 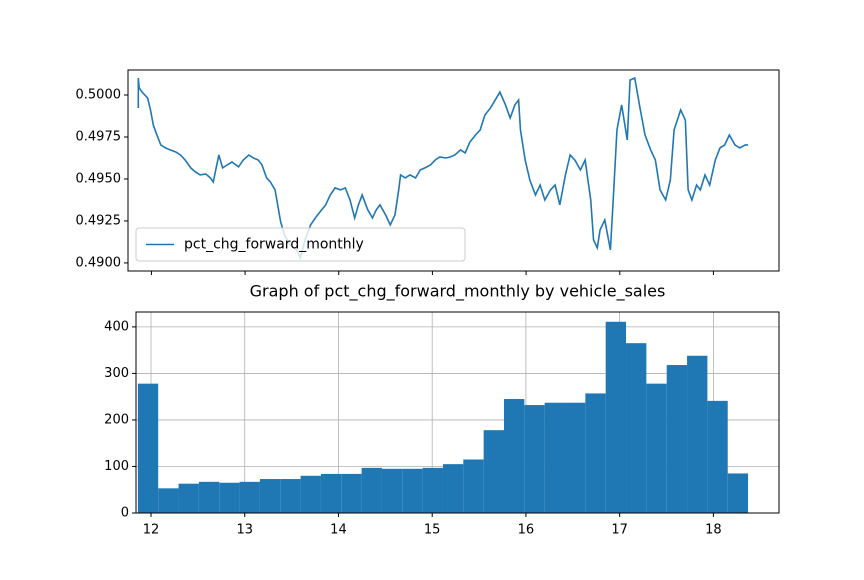 I want to click on y-tick-label: 0, so click(x=125, y=513).